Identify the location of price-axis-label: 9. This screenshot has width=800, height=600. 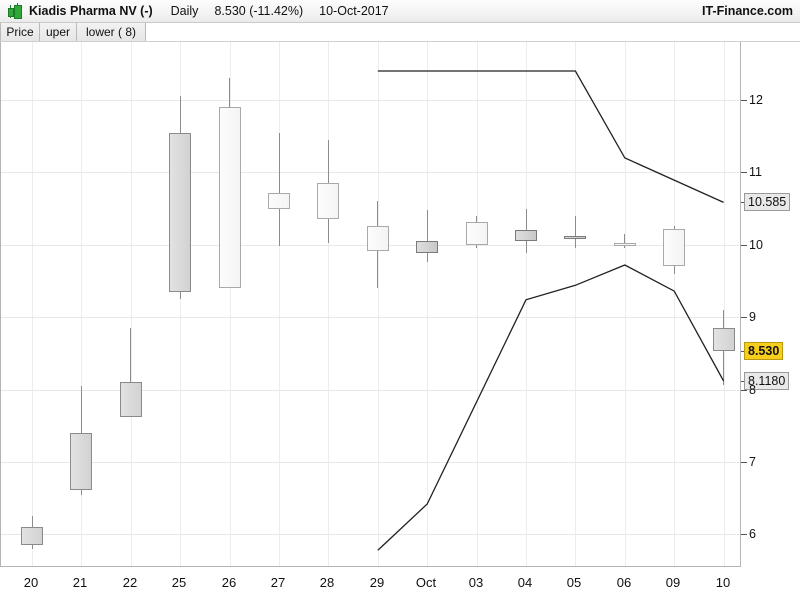
(752, 317).